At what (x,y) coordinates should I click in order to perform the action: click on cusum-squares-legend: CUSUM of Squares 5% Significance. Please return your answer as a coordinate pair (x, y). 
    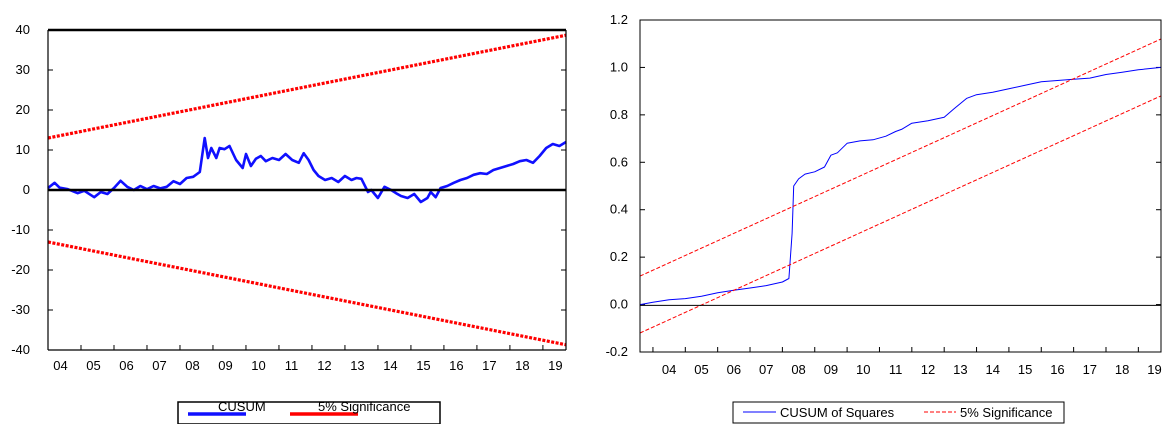
    Looking at the image, I should click on (898, 412).